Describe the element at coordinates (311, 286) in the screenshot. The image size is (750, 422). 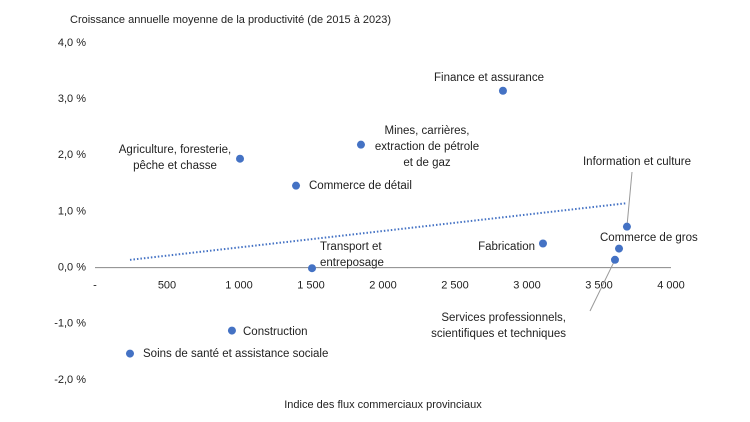
I see `x-tick-label: 1 500` at that location.